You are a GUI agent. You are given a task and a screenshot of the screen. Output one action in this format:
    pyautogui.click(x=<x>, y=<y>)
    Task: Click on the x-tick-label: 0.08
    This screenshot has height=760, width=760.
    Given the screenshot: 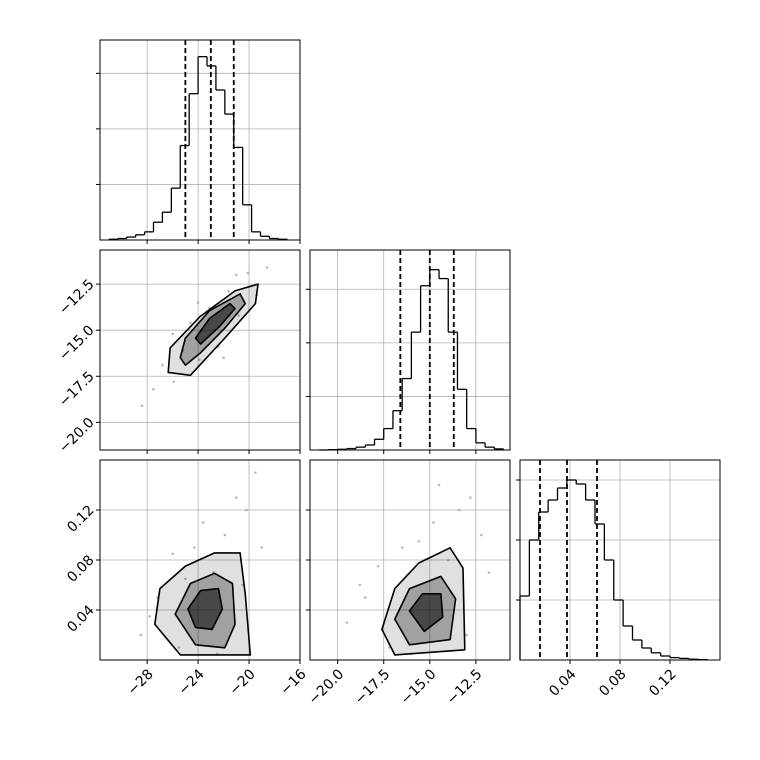 What is the action you would take?
    pyautogui.click(x=612, y=682)
    